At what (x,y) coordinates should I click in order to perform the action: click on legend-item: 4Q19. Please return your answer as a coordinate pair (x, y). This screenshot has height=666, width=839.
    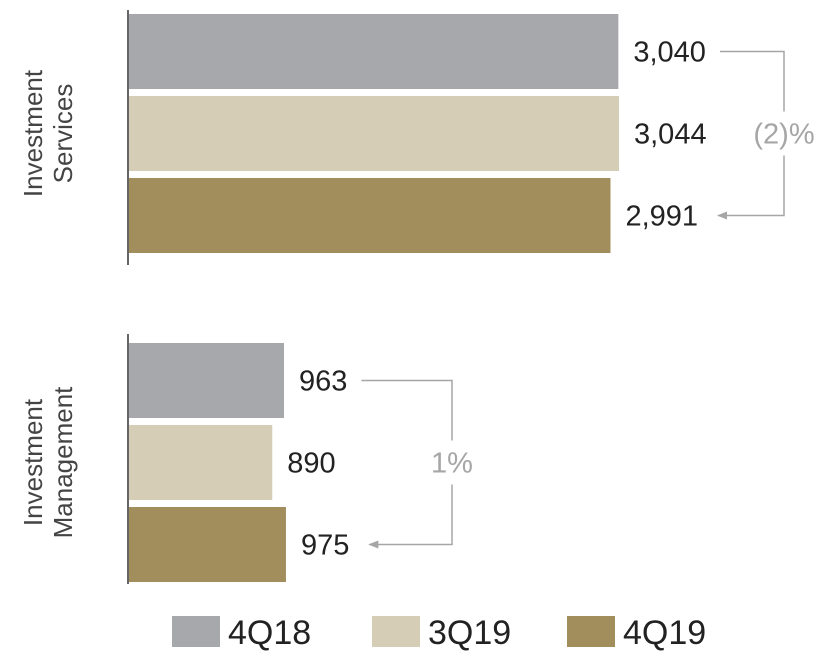
    Looking at the image, I should click on (636, 633).